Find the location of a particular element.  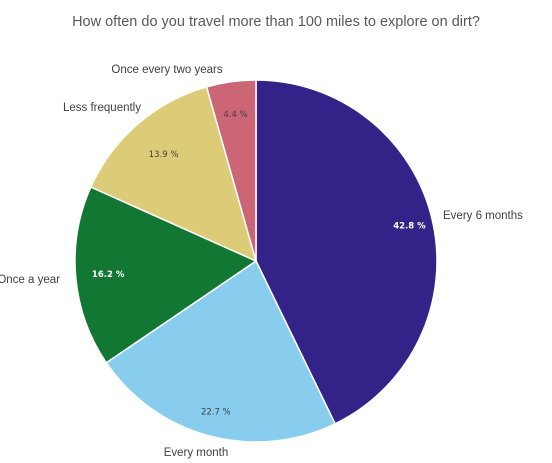

slice-category-label-every-month: Every month is located at coordinates (196, 453).